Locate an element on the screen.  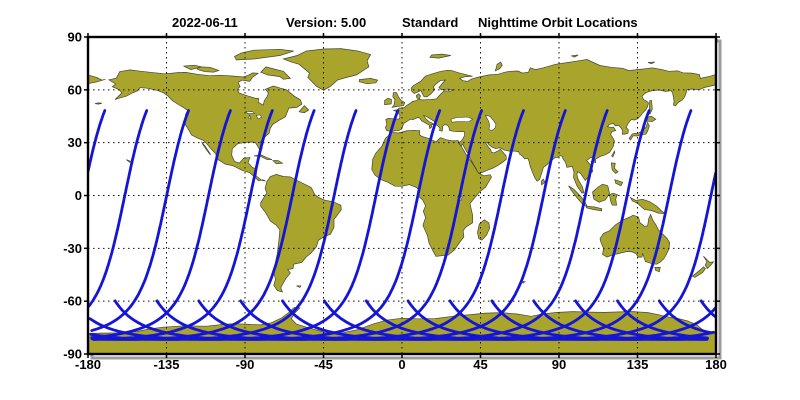
x-tick-label: -90 is located at coordinates (245, 364).